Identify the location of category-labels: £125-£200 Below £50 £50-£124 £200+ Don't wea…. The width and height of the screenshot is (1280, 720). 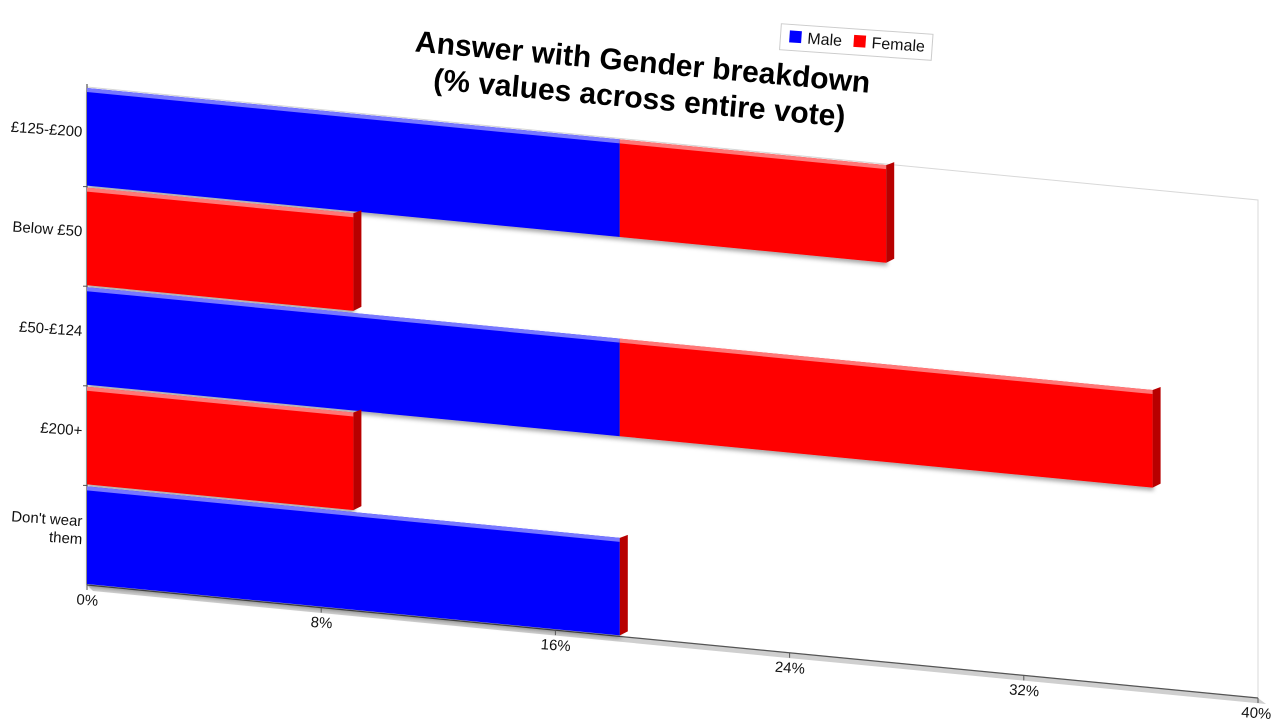
(46, 333).